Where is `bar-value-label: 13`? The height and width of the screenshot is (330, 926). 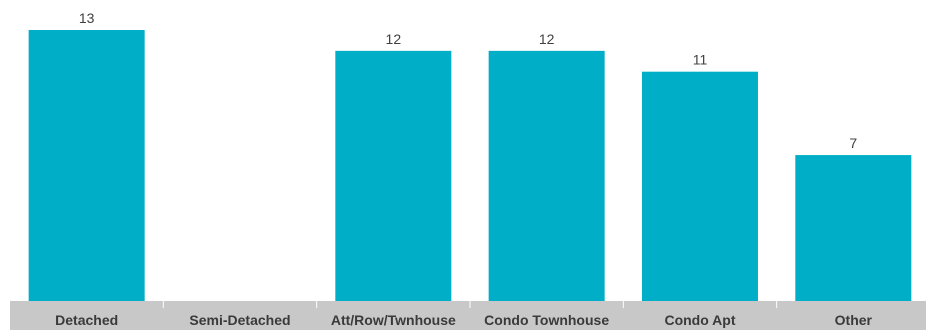
bar-value-label: 13 is located at coordinates (87, 18).